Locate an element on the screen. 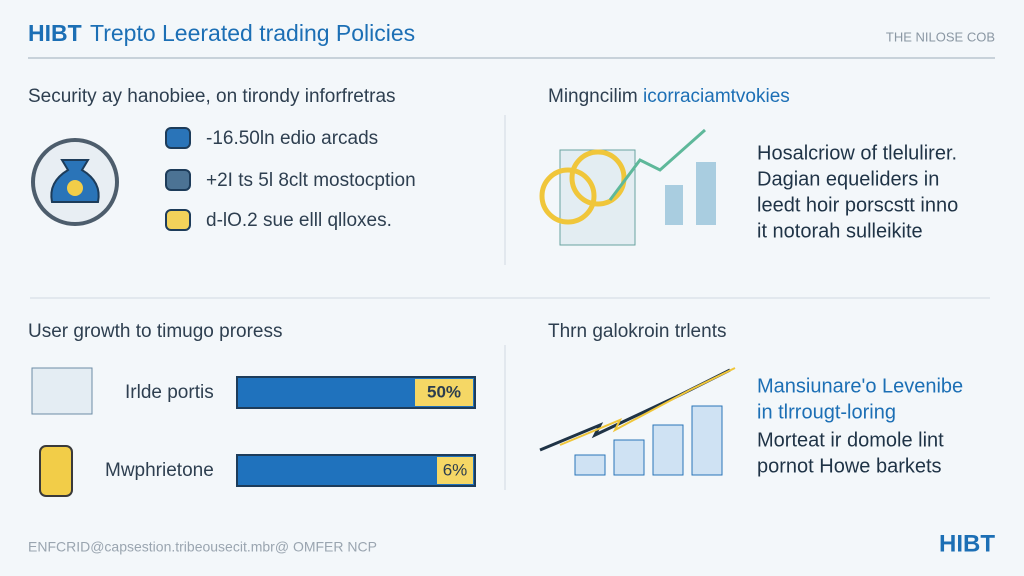 This screenshot has width=1024, height=576. progress-bar is located at coordinates (356, 470).